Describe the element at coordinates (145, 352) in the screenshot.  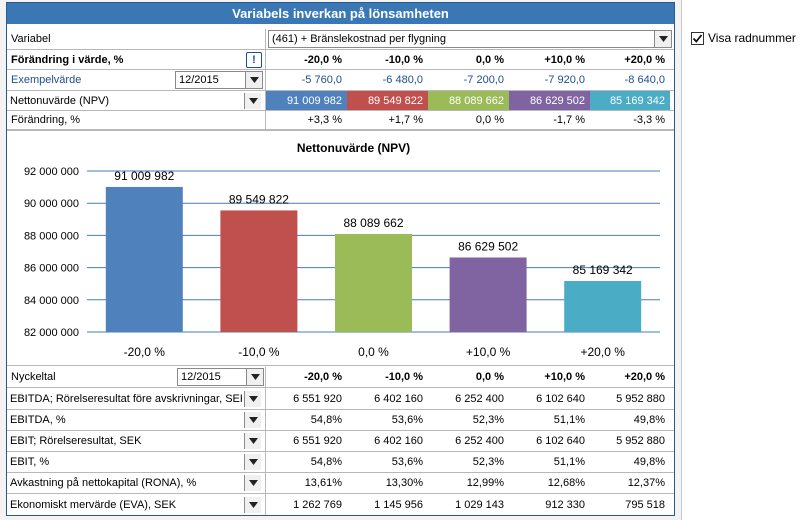
I see `x-tick-label: -20,0 %` at that location.